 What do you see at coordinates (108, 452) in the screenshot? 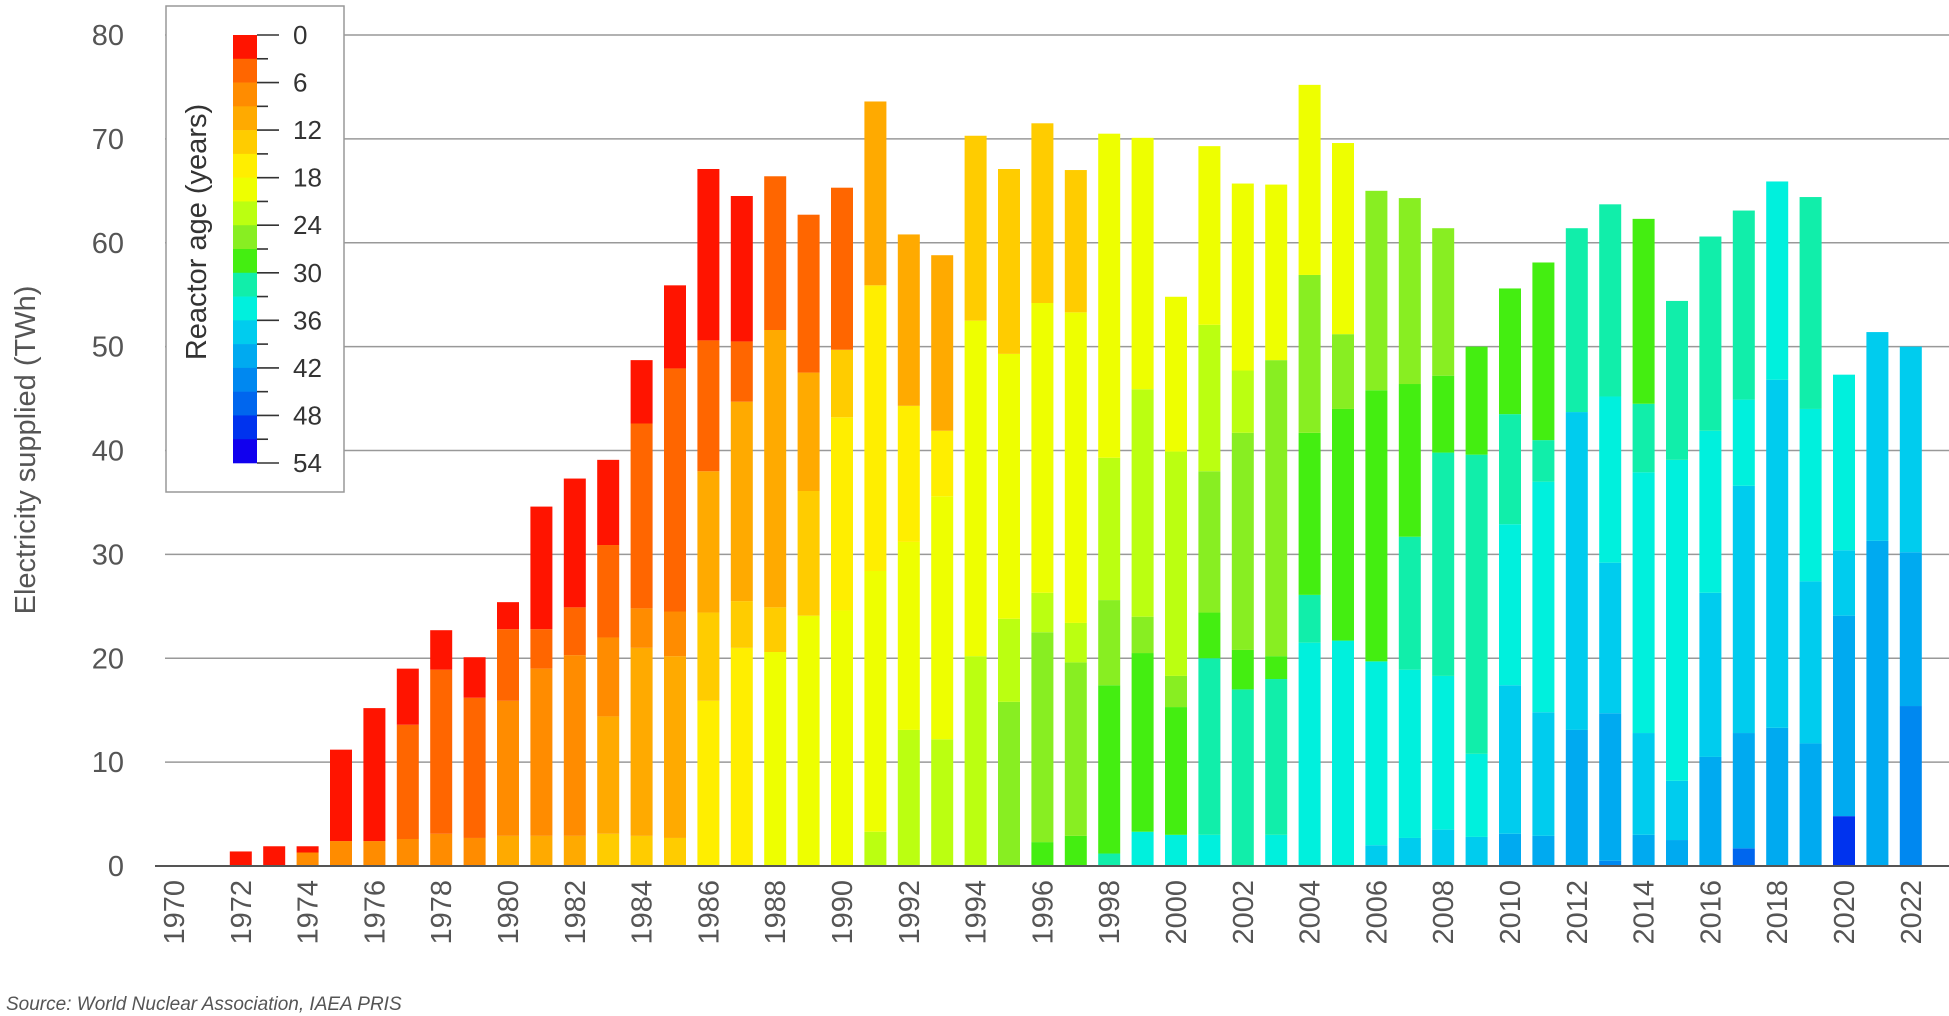
I see `y-tick-label: 40` at bounding box center [108, 452].